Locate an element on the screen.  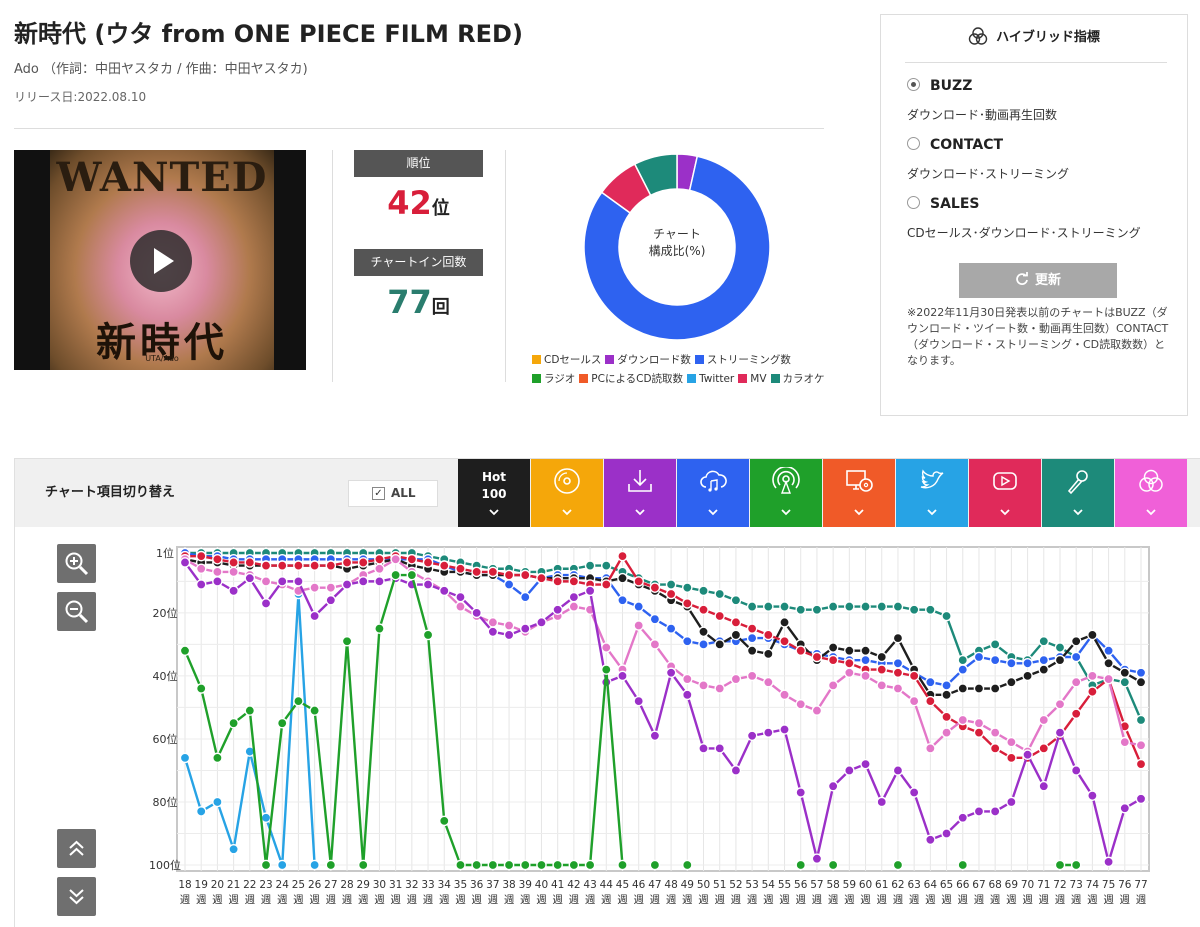
option-sales: SALES is located at coordinates (943, 204).